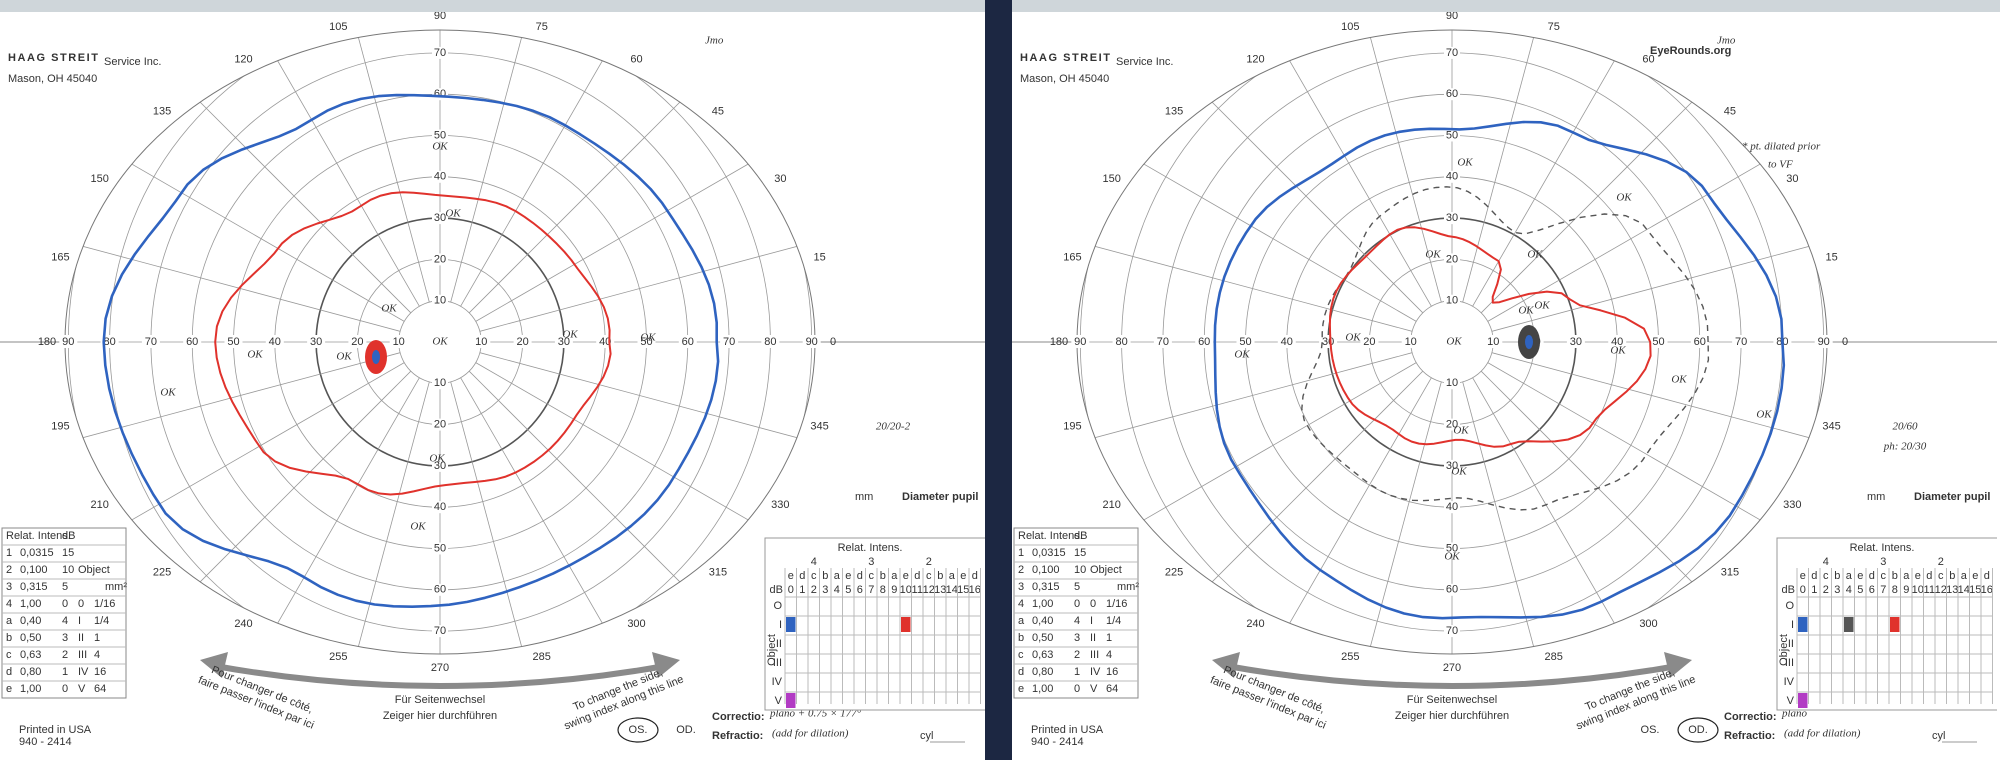  What do you see at coordinates (47, 342) in the screenshot?
I see `meridian-label: 180` at bounding box center [47, 342].